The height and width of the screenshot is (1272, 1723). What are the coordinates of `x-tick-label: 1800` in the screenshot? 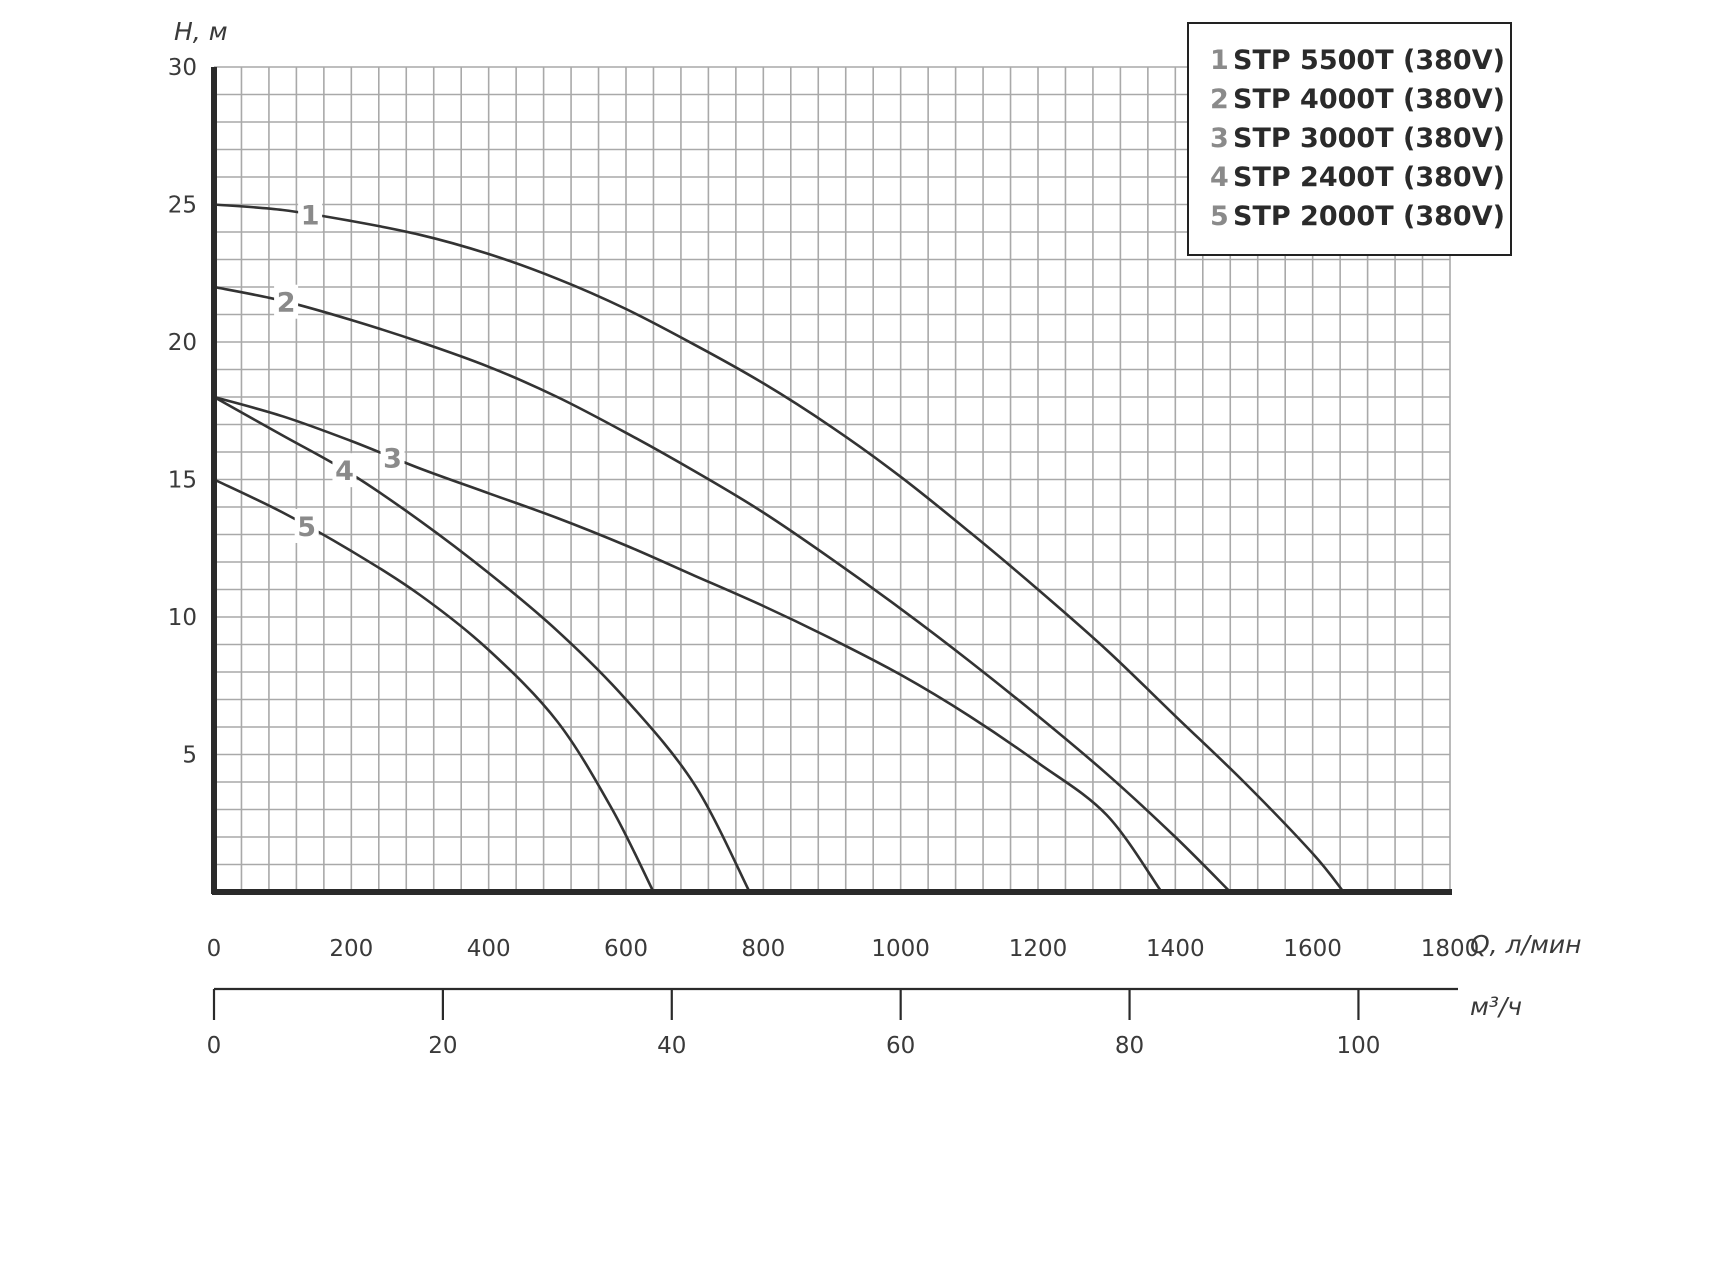 It's located at (1450, 949).